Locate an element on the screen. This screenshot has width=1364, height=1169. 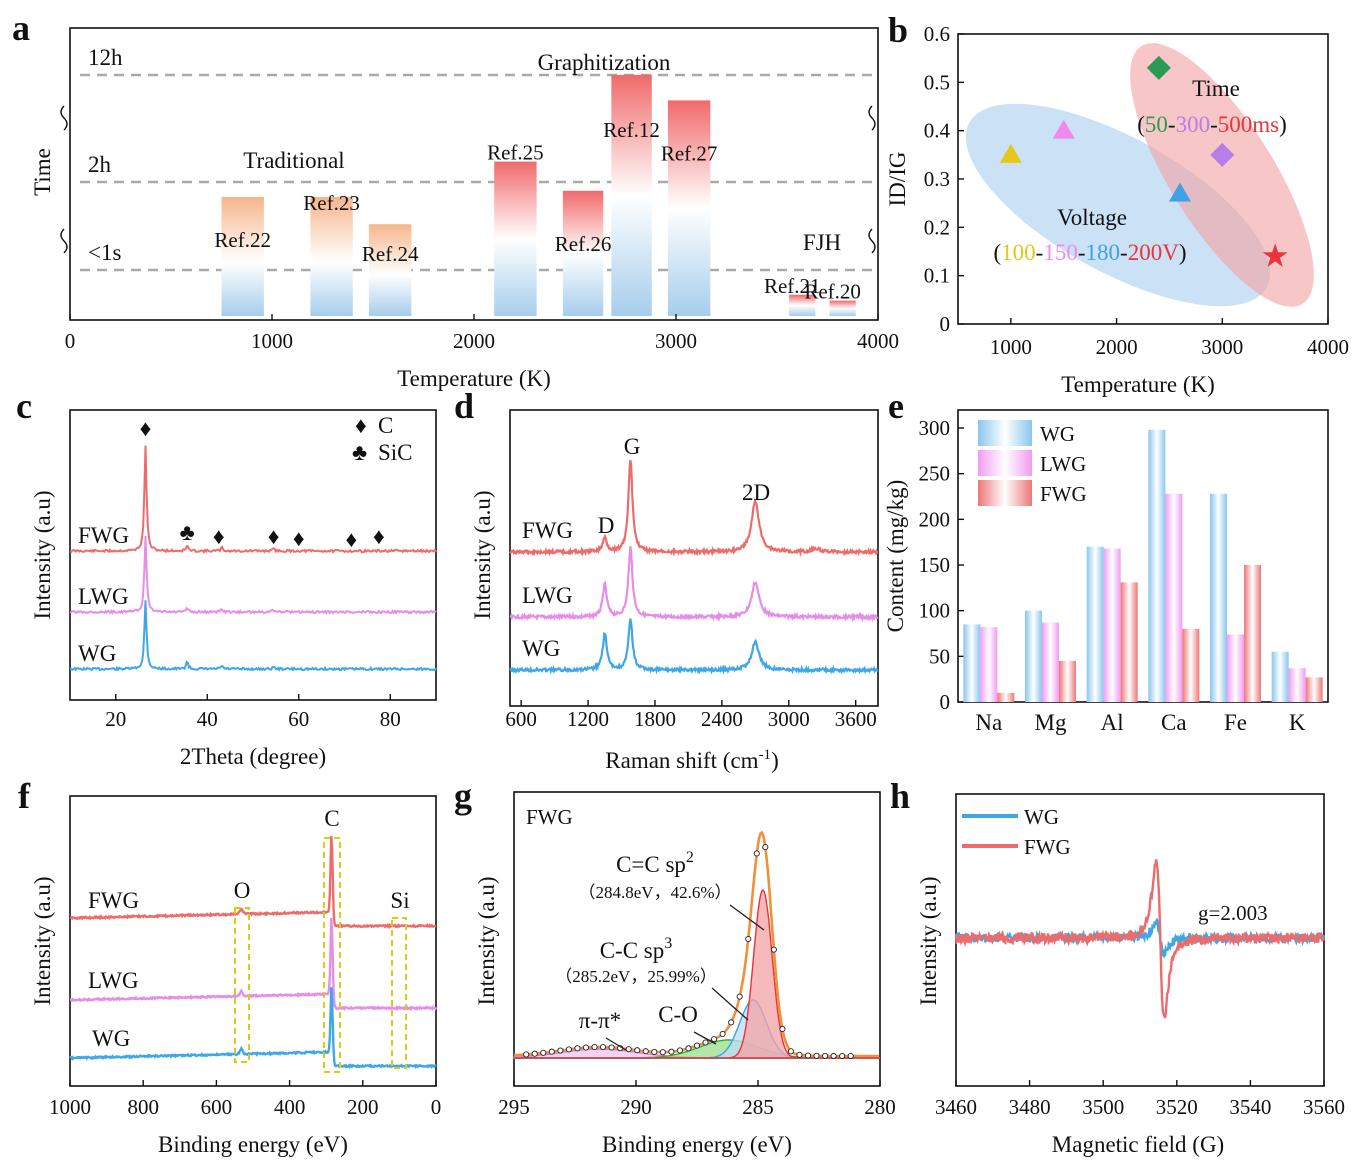
x-tick-label: 60 is located at coordinates (298, 719).